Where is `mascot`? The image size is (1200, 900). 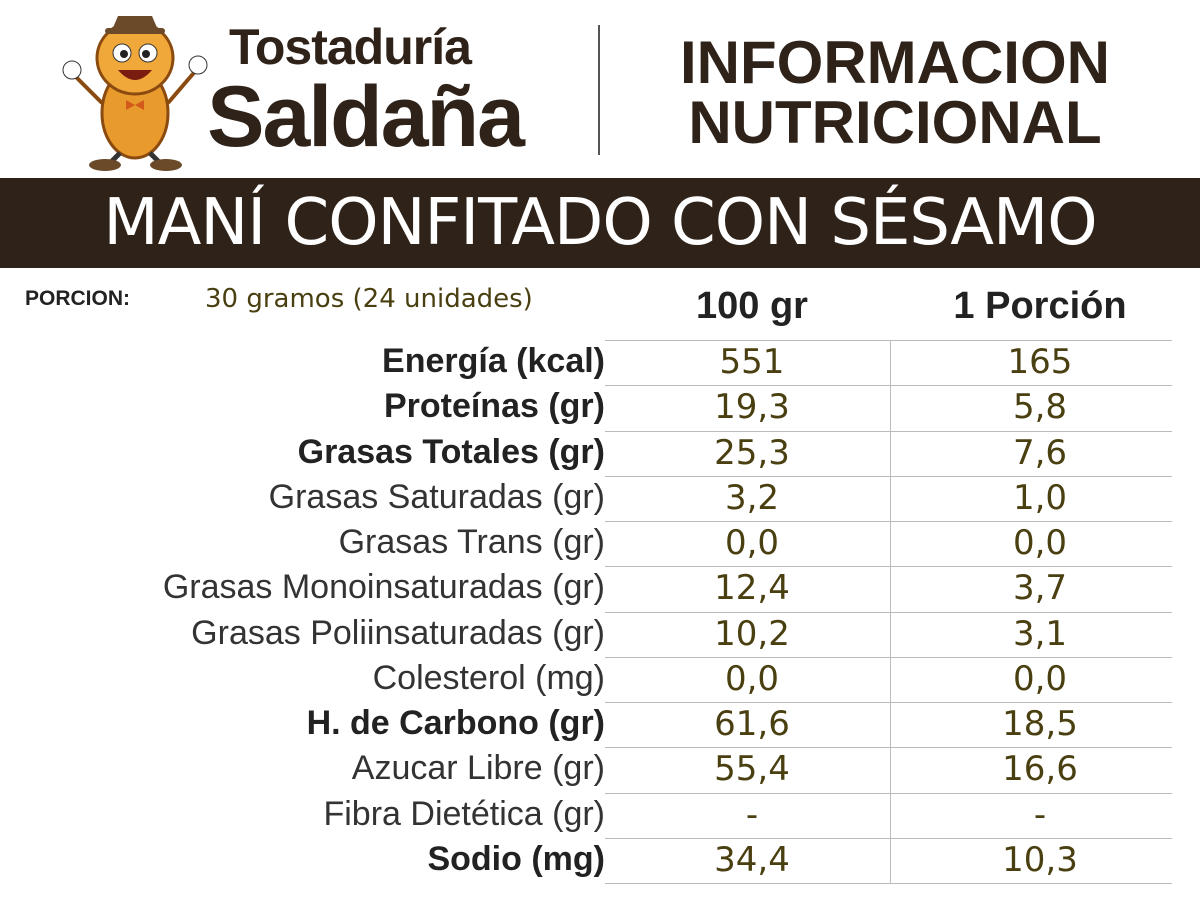
mascot is located at coordinates (135, 93).